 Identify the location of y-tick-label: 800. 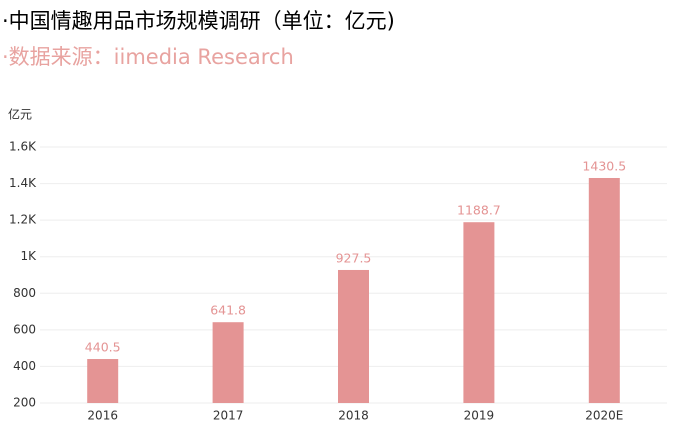
(24, 293).